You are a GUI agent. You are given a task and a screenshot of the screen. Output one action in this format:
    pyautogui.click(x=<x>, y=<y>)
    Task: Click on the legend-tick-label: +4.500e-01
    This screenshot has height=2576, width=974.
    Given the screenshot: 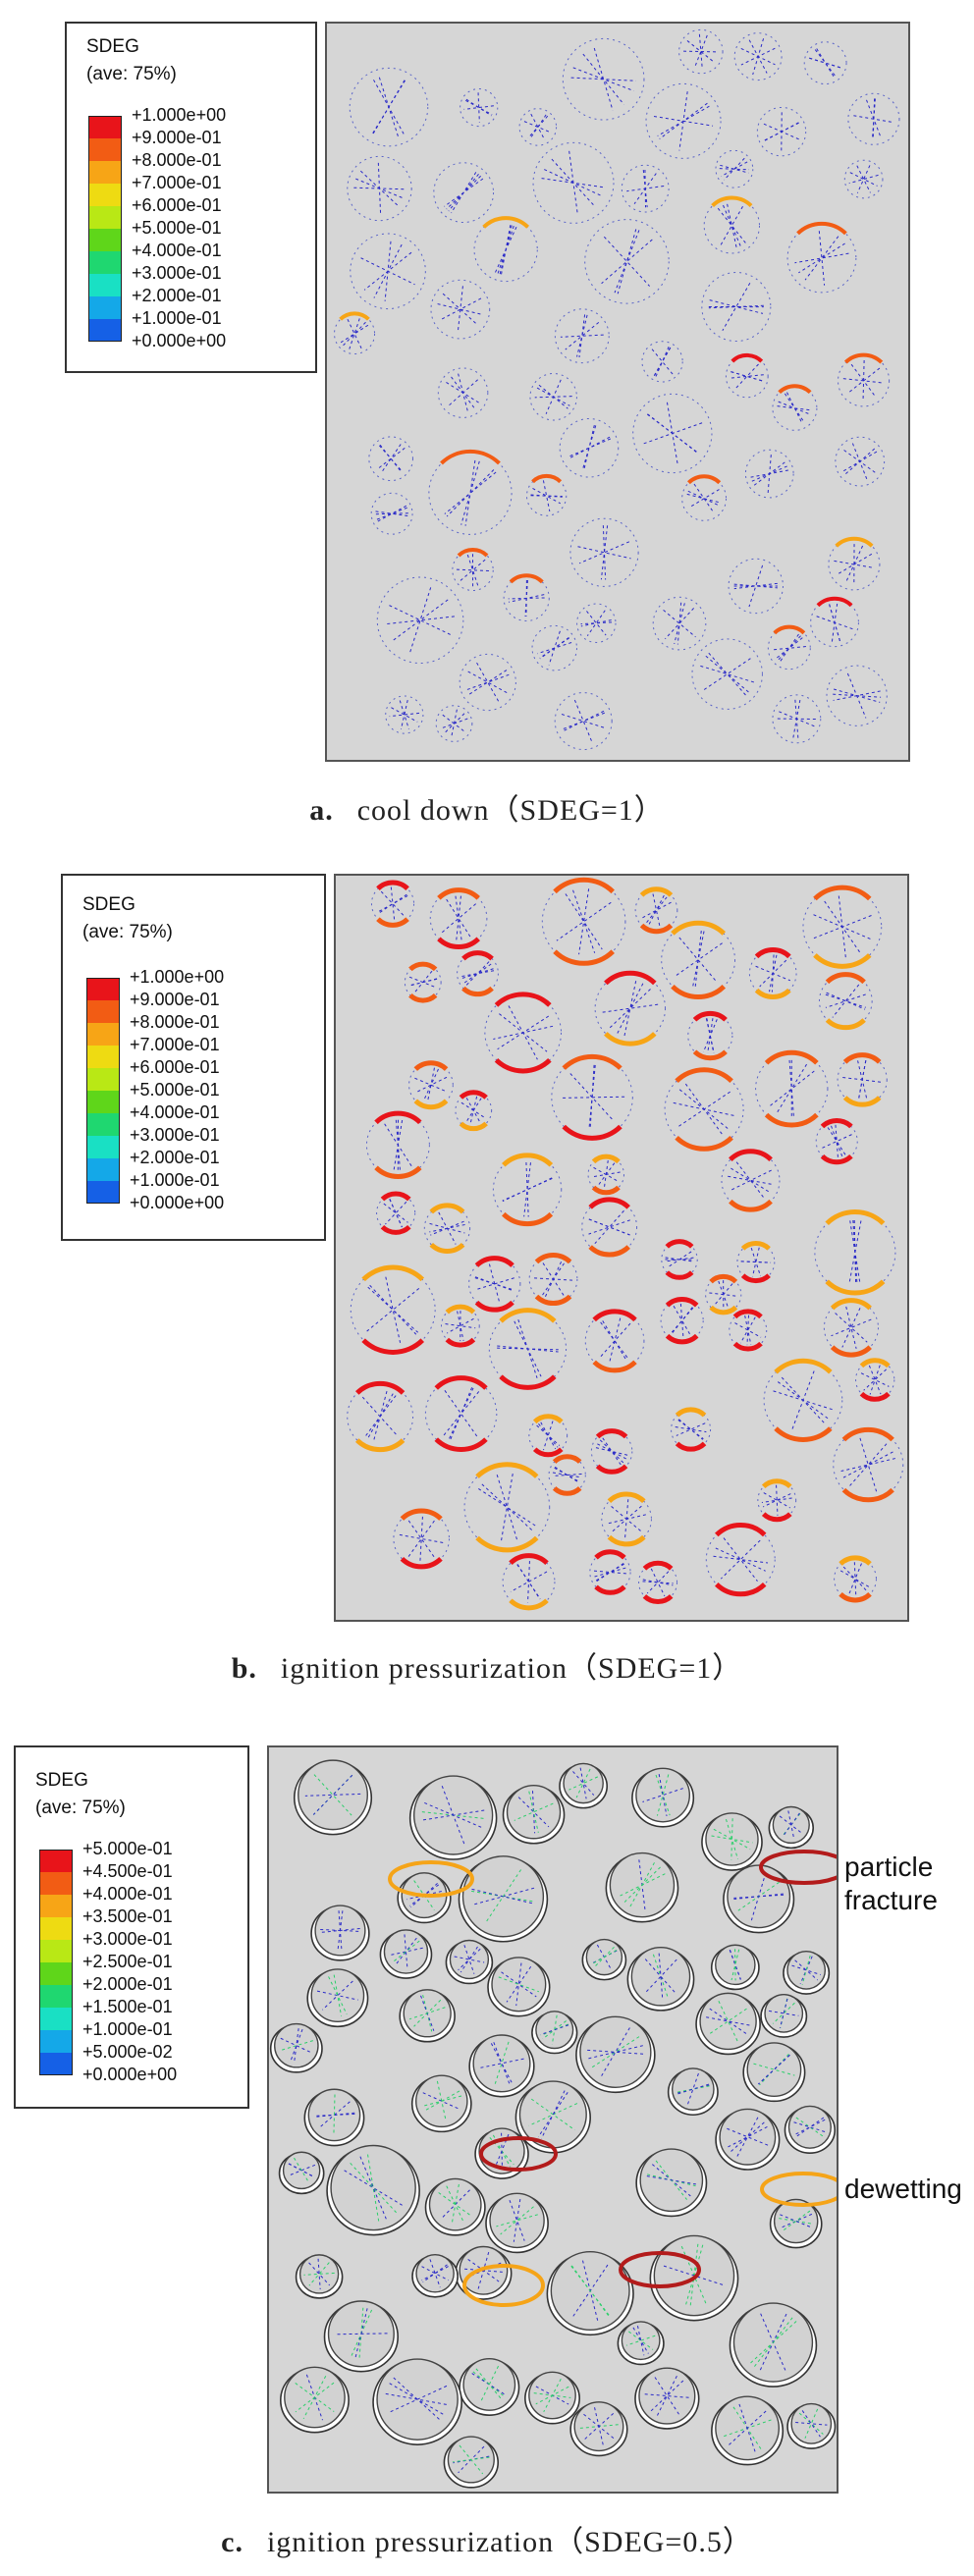 What is the action you would take?
    pyautogui.click(x=127, y=1871)
    